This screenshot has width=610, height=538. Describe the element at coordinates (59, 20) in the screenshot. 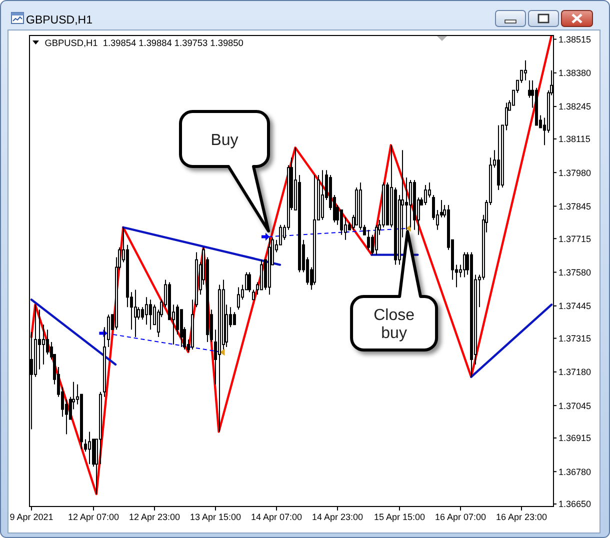

I see `chart-title: GBPUSD,H1` at that location.